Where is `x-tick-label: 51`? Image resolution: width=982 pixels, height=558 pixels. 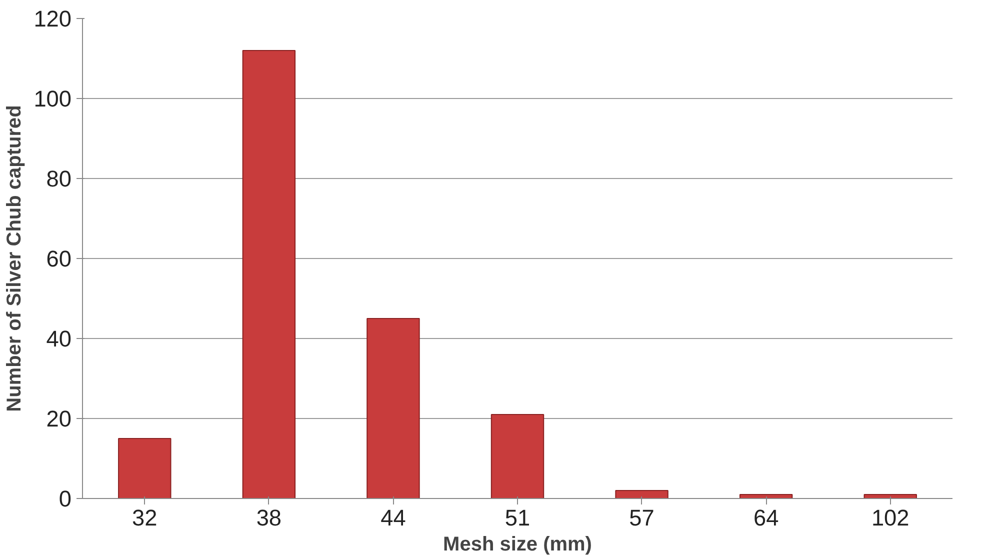
x-tick-label: 51 is located at coordinates (517, 517).